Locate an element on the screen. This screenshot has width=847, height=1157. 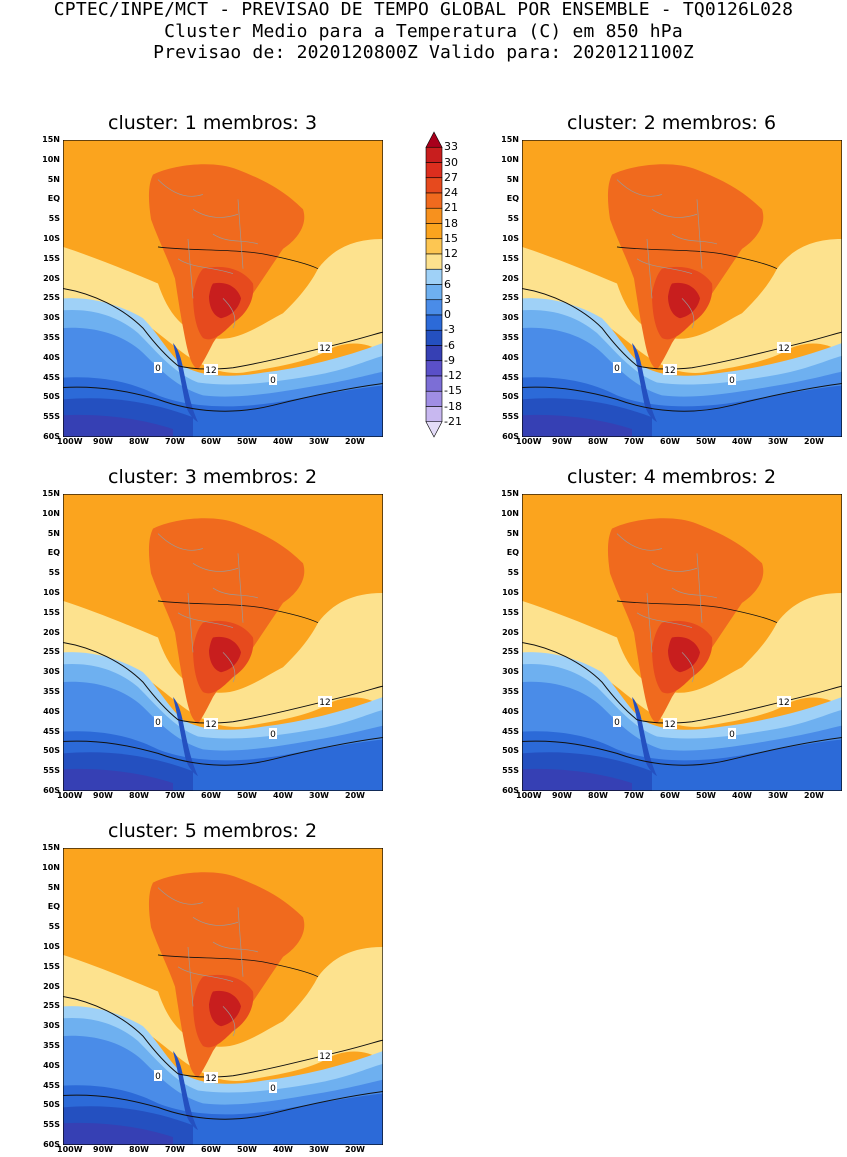
lon-tick-label: 20W is located at coordinates (355, 795).